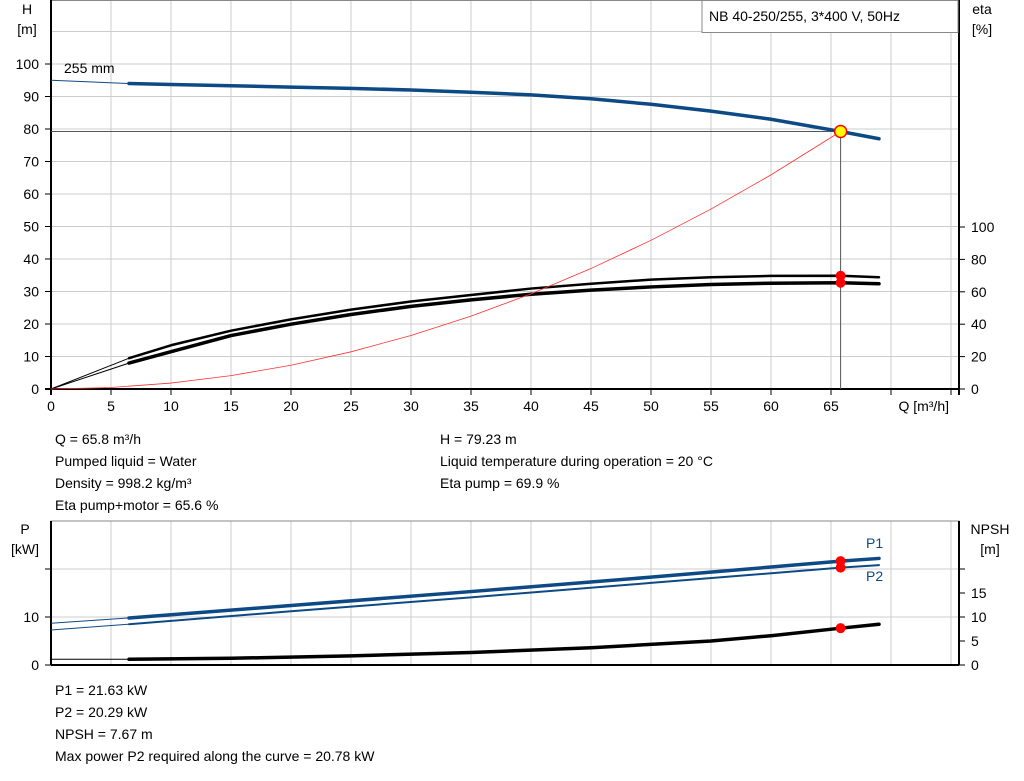  I want to click on eta-pump-curve, so click(504, 317).